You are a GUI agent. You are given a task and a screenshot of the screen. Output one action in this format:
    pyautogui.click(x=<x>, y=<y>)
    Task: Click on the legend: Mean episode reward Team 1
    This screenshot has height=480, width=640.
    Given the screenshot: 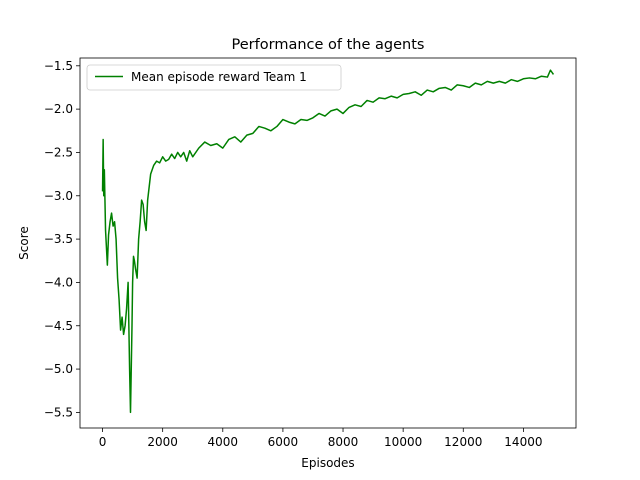 What is the action you would take?
    pyautogui.click(x=214, y=77)
    